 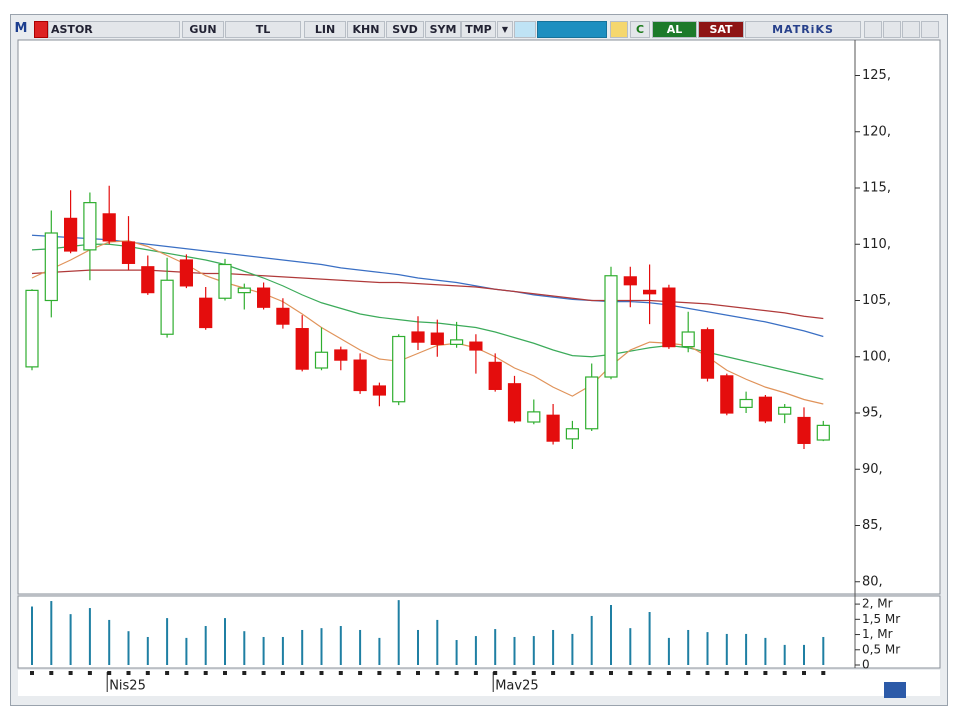 What do you see at coordinates (803, 29) in the screenshot?
I see `brand: MATRiKS` at bounding box center [803, 29].